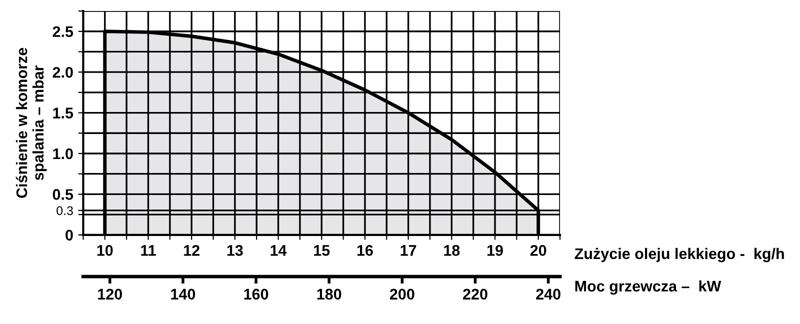 The width and height of the screenshot is (800, 324). Describe the element at coordinates (235, 250) in the screenshot. I see `x-tick-label: 13` at that location.